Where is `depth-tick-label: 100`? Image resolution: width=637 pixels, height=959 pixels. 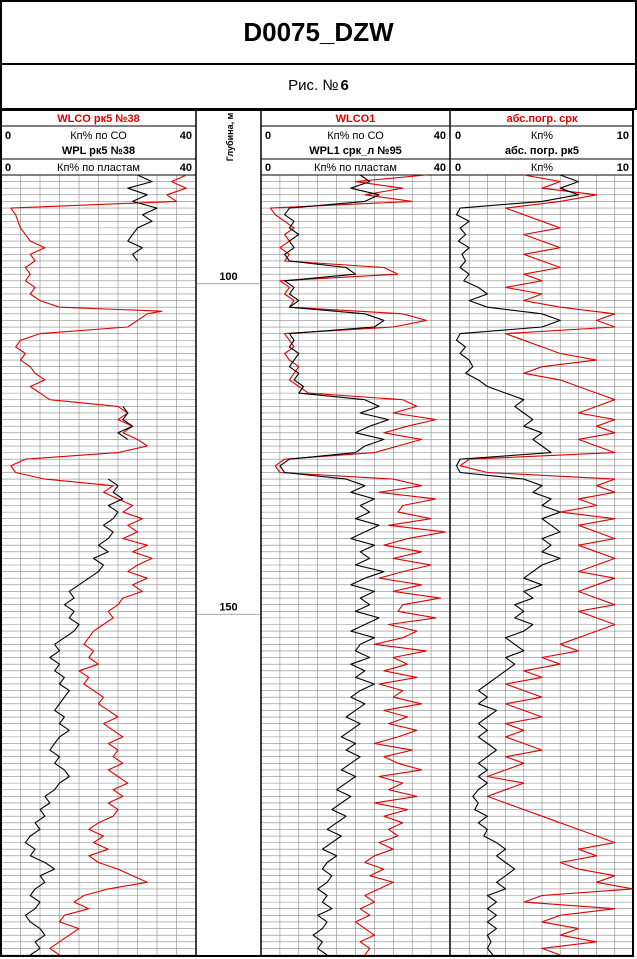 depth-tick-label: 100 is located at coordinates (228, 277).